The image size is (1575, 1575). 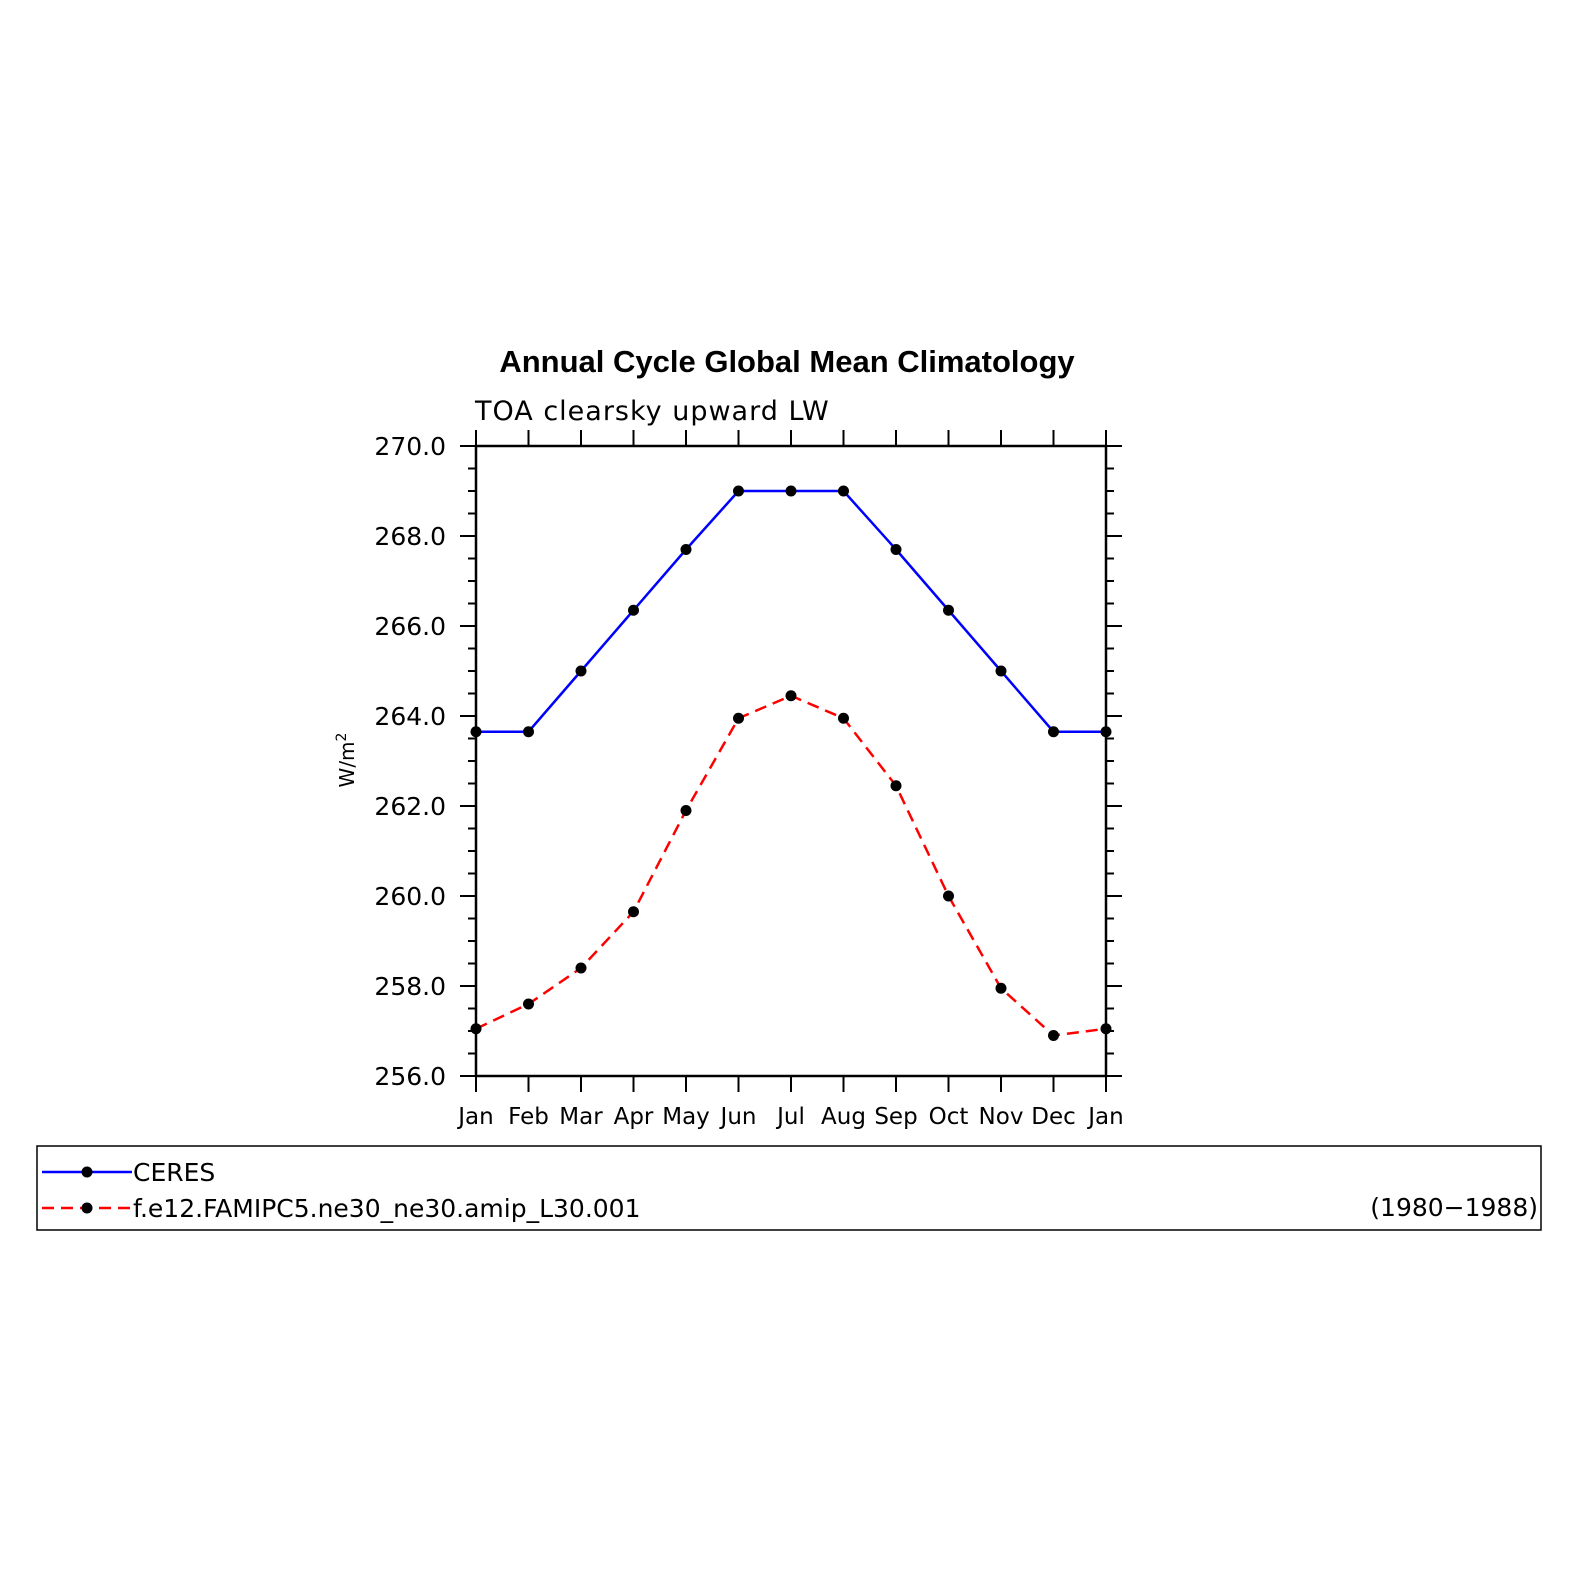 What do you see at coordinates (347, 764) in the screenshot?
I see `y-axis-label-base: W/m` at bounding box center [347, 764].